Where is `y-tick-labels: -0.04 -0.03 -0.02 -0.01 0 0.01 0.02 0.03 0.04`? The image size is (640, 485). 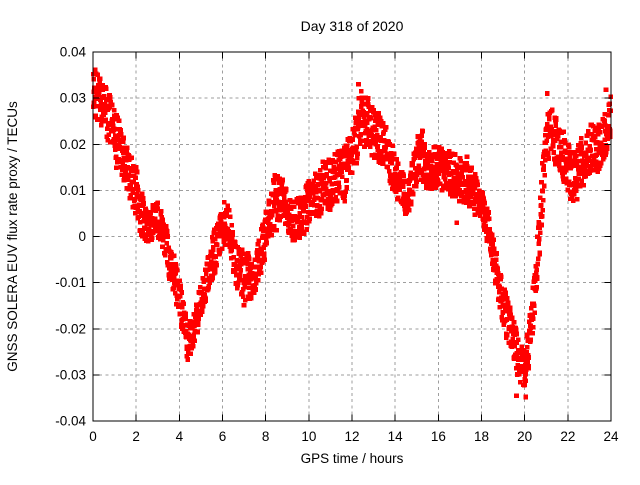 y-tick-labels: -0.04 -0.03 -0.02 -0.01 0 0.01 0.02 0.03 0.04 is located at coordinates (70, 237).